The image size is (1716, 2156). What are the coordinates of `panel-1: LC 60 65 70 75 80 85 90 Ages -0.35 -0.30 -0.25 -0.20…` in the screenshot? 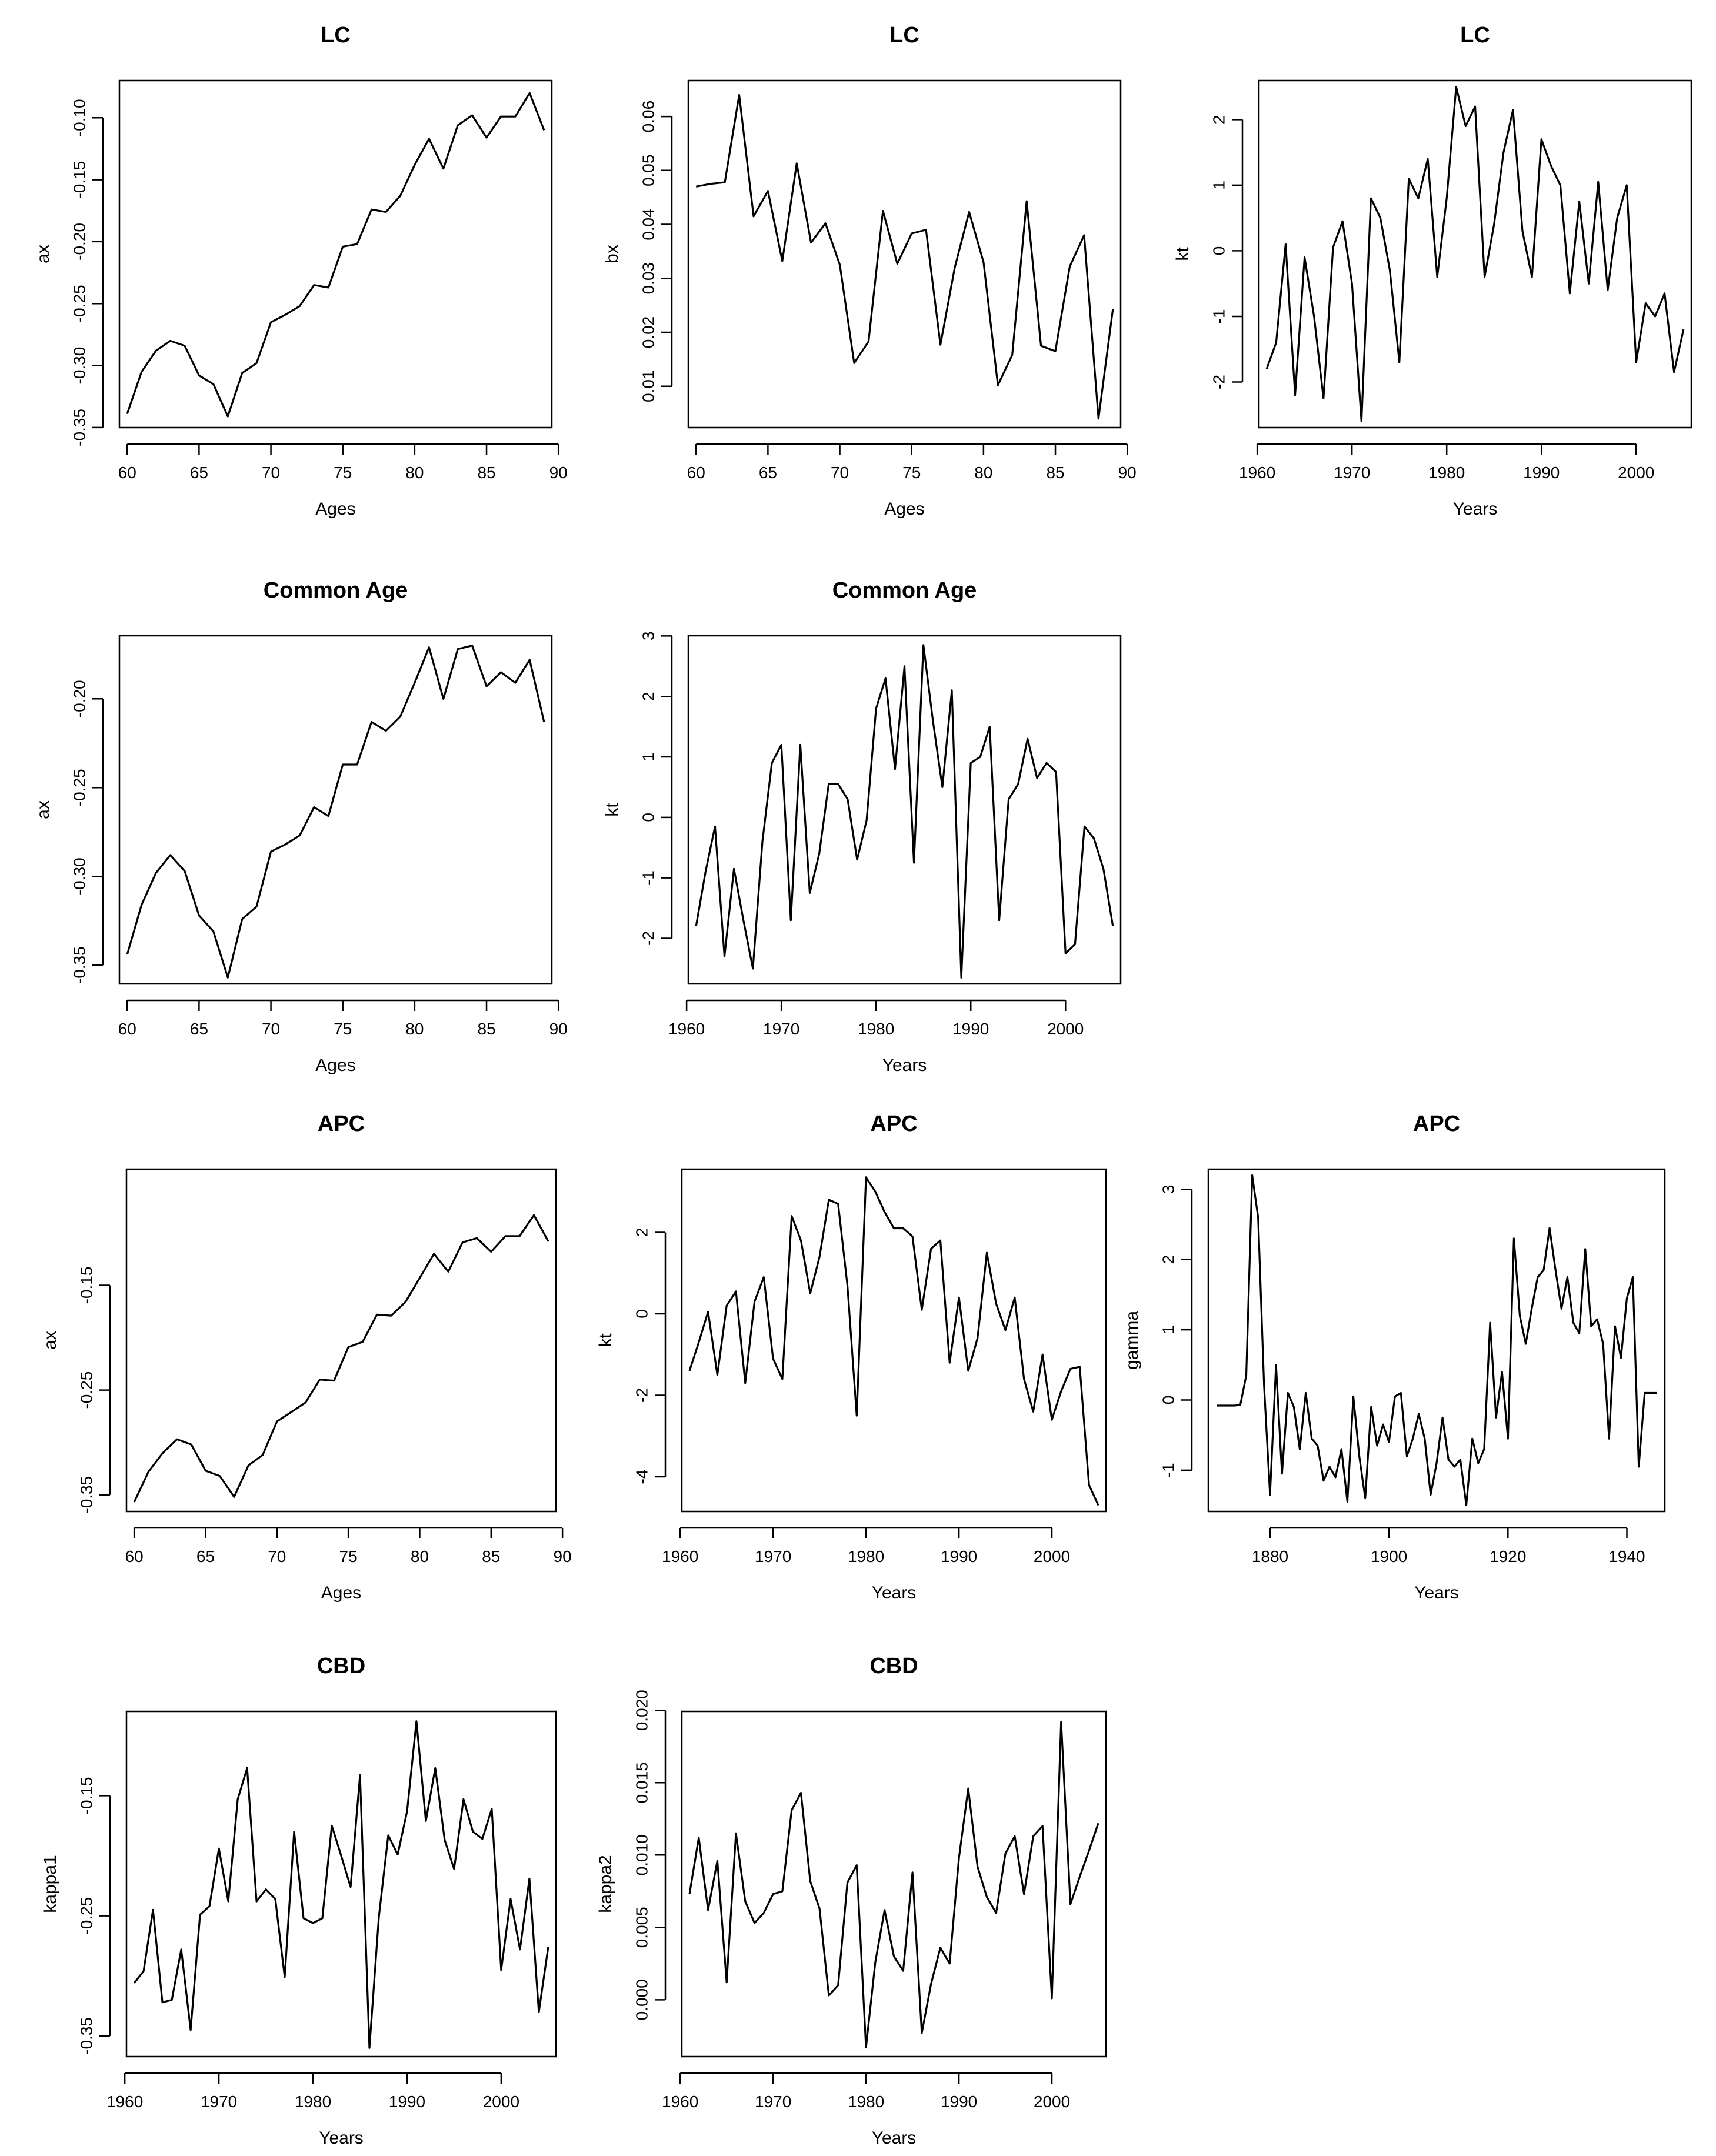 It's located at (301, 271).